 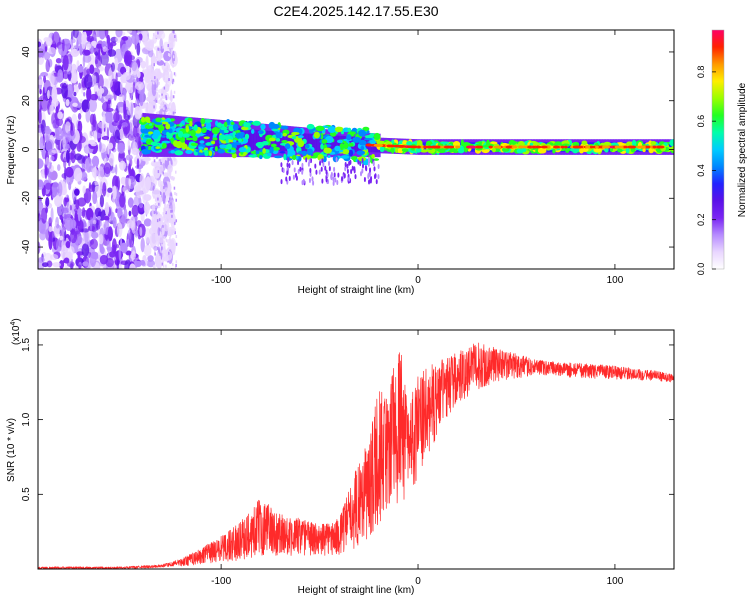 What do you see at coordinates (26, 494) in the screenshot?
I see `y-tick-label: 0.5` at bounding box center [26, 494].